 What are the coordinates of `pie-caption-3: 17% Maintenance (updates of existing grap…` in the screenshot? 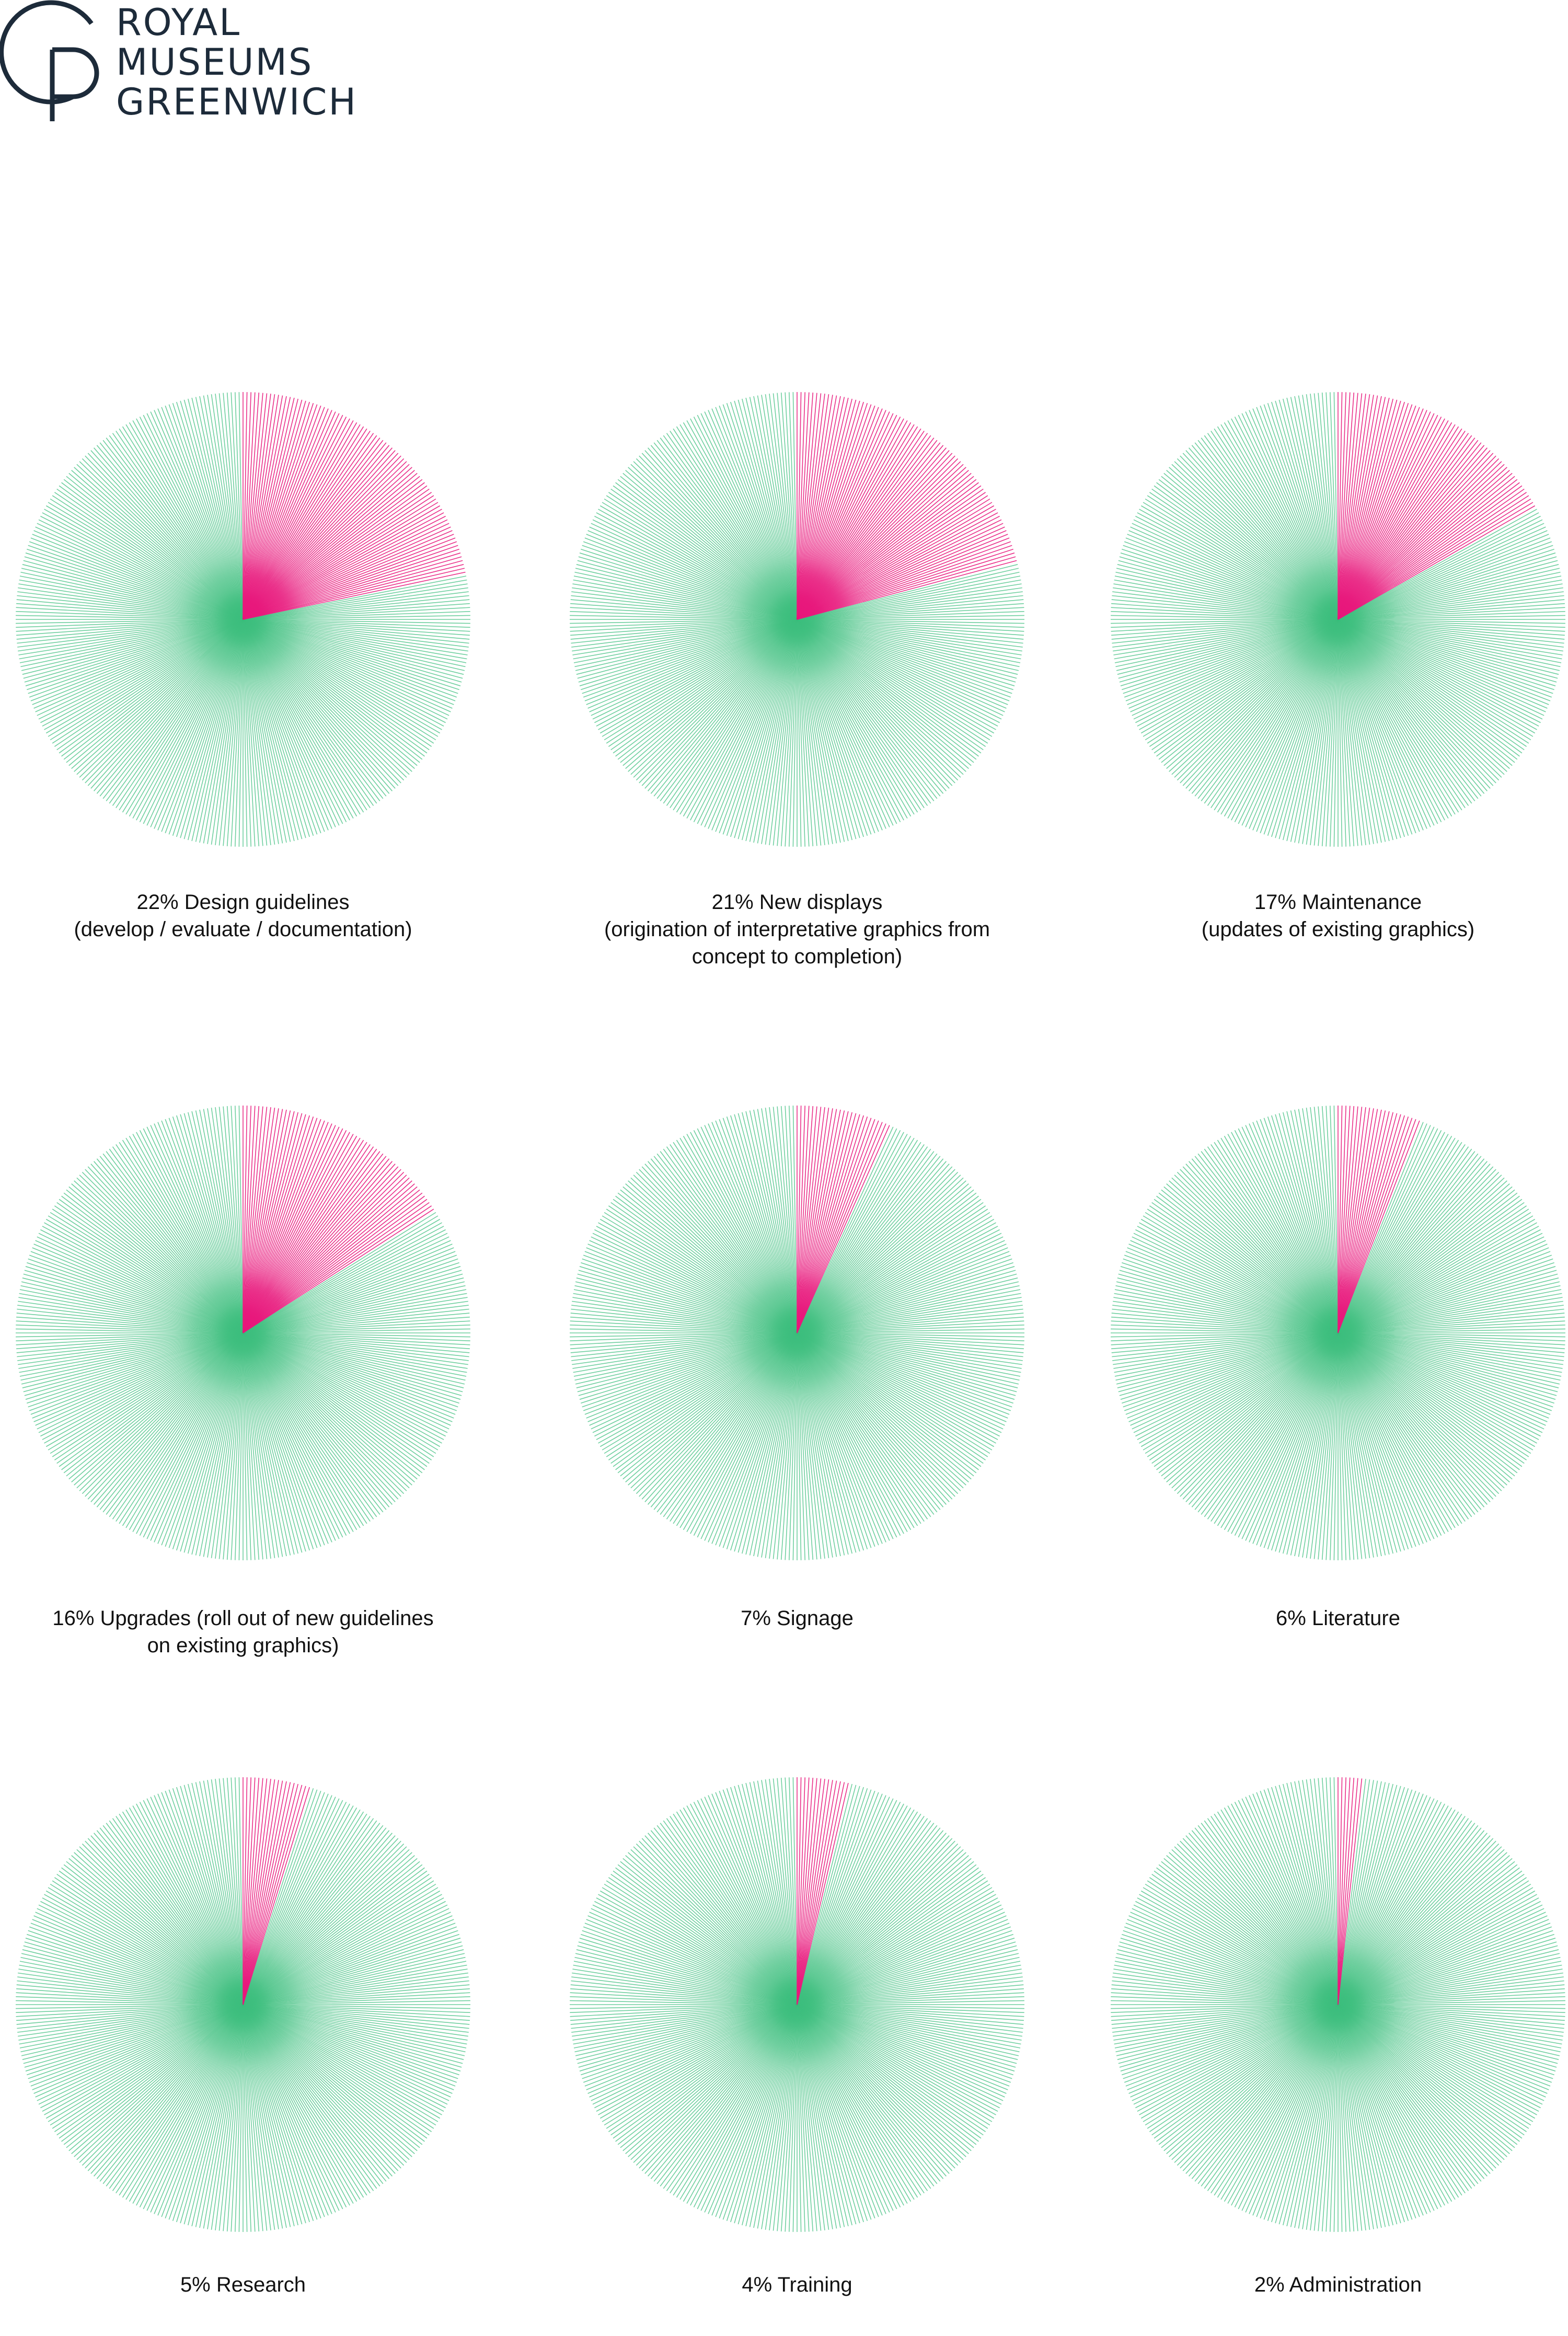 It's located at (1335, 916).